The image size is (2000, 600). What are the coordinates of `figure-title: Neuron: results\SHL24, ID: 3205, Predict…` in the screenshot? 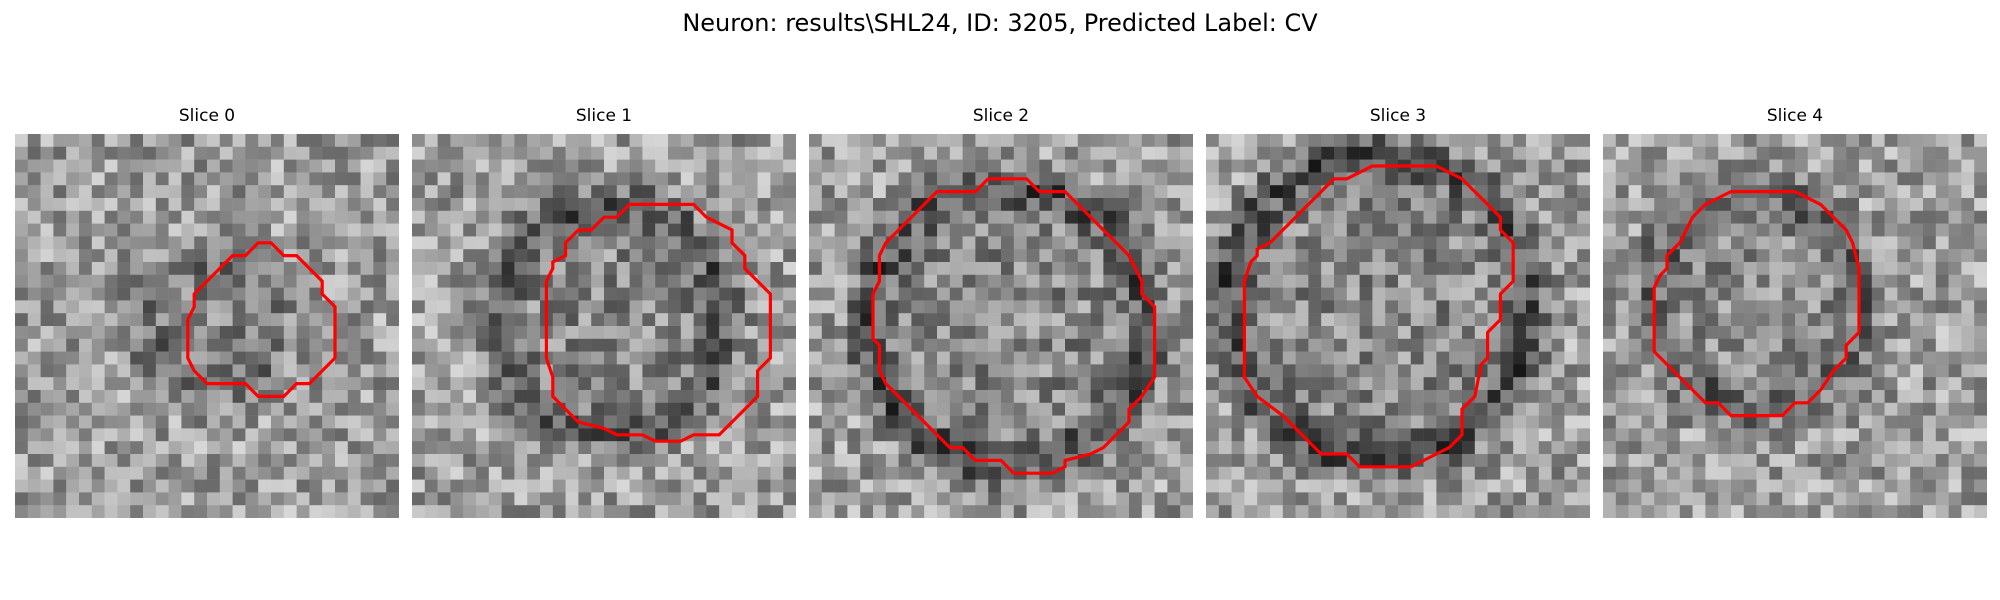 It's located at (1000, 23).